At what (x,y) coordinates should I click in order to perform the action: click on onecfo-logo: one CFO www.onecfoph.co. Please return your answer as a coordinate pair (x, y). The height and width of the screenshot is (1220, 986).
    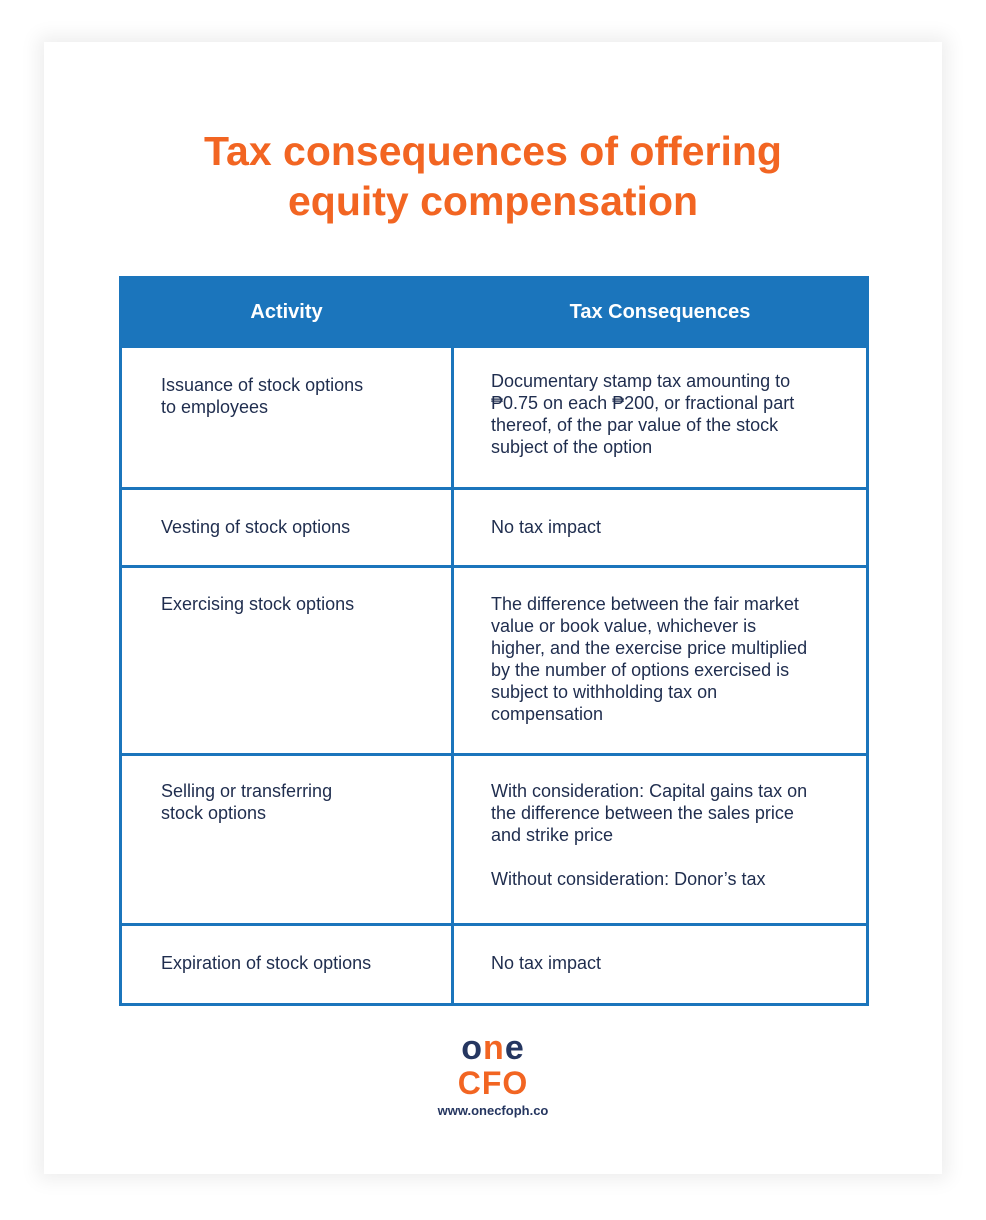
    Looking at the image, I should click on (493, 1074).